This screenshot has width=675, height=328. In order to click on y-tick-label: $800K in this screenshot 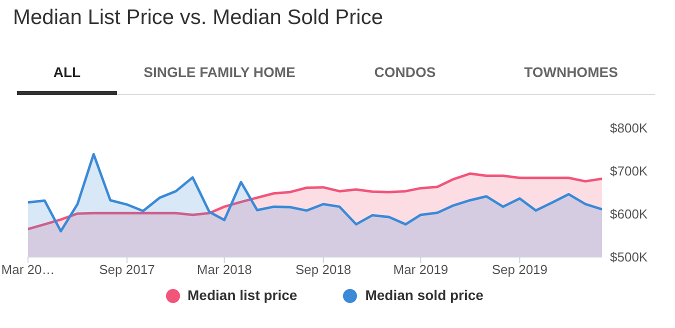, I will do `click(629, 128)`.